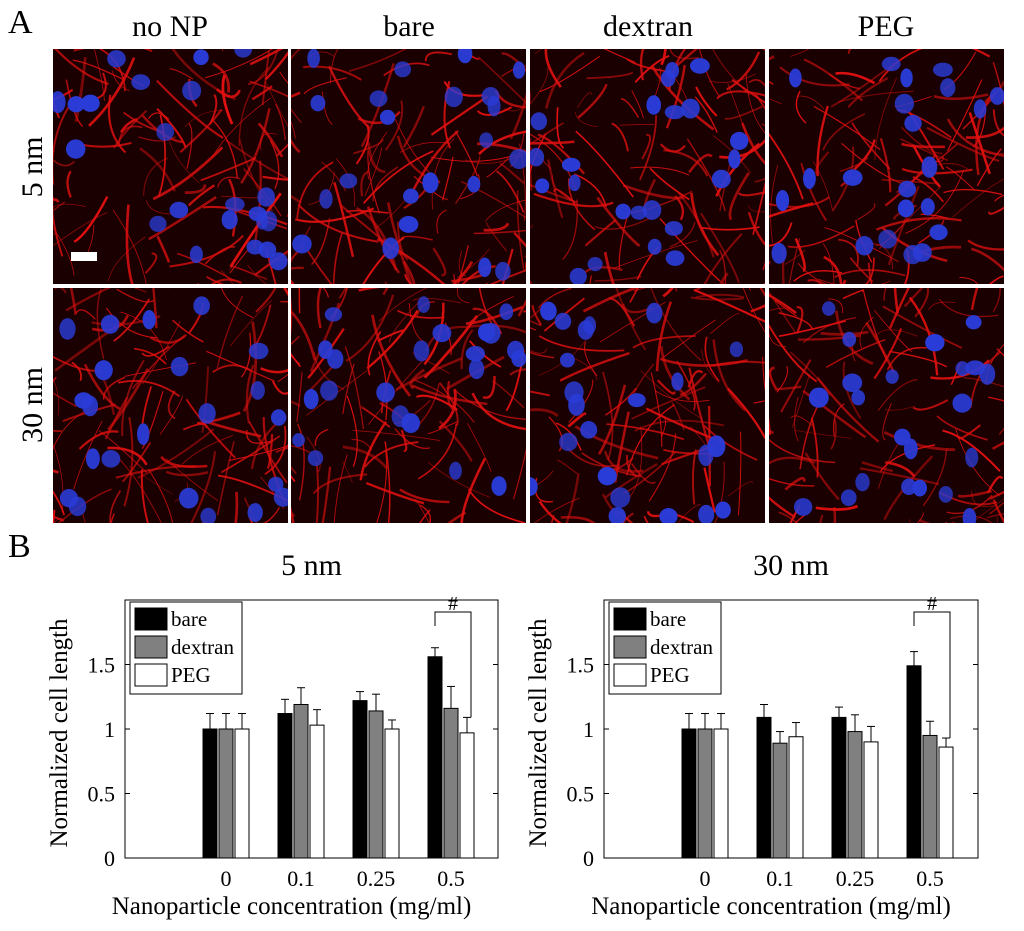 Image resolution: width=1024 pixels, height=931 pixels. What do you see at coordinates (409, 26) in the screenshot?
I see `column-label-bare: bare` at bounding box center [409, 26].